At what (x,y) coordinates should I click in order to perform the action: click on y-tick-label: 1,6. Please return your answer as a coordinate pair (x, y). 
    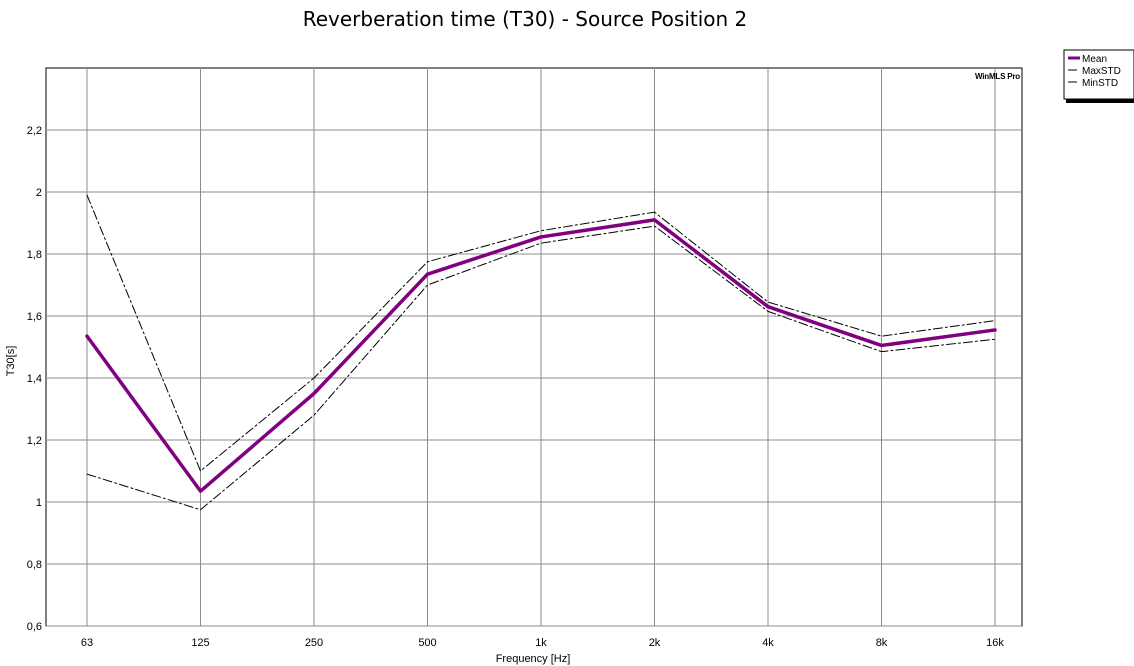
    Looking at the image, I should click on (34, 317).